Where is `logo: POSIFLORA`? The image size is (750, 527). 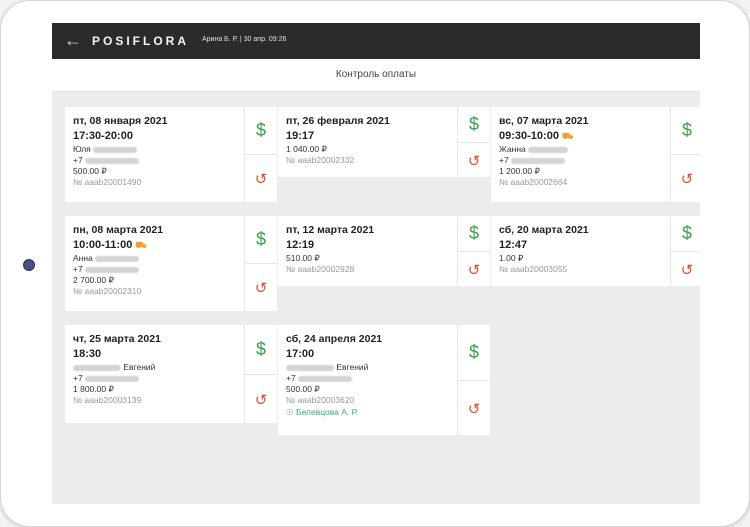
logo: POSIFLORA is located at coordinates (141, 41).